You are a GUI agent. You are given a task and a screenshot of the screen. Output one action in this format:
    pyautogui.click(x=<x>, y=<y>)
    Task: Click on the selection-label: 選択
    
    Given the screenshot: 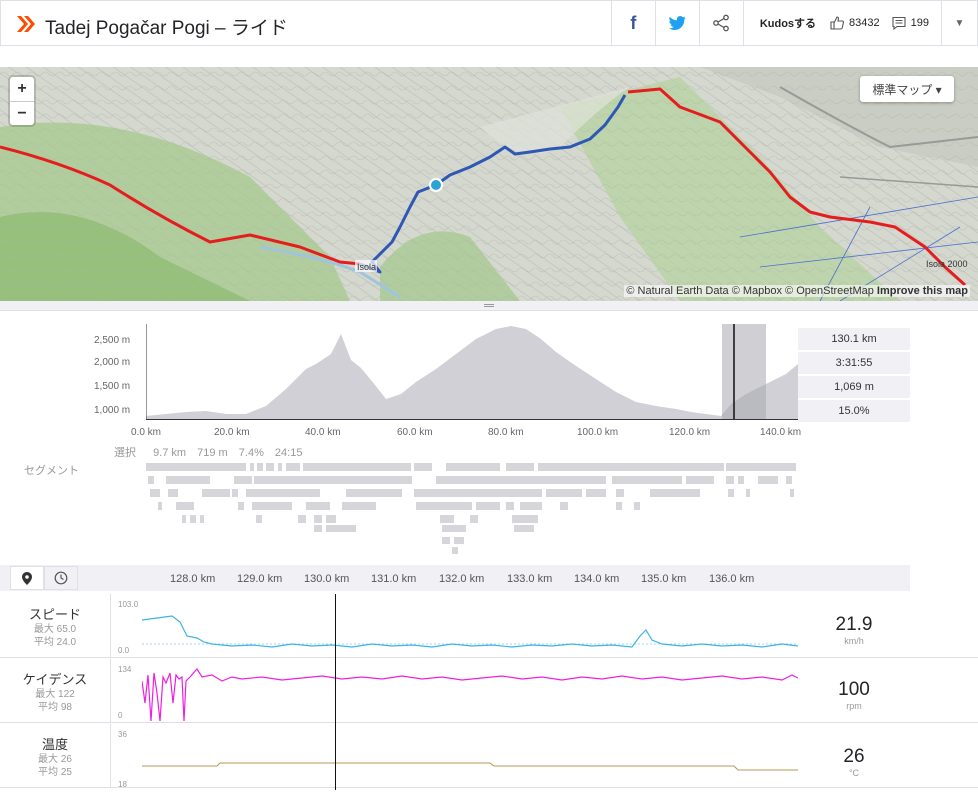 What is the action you would take?
    pyautogui.click(x=125, y=453)
    